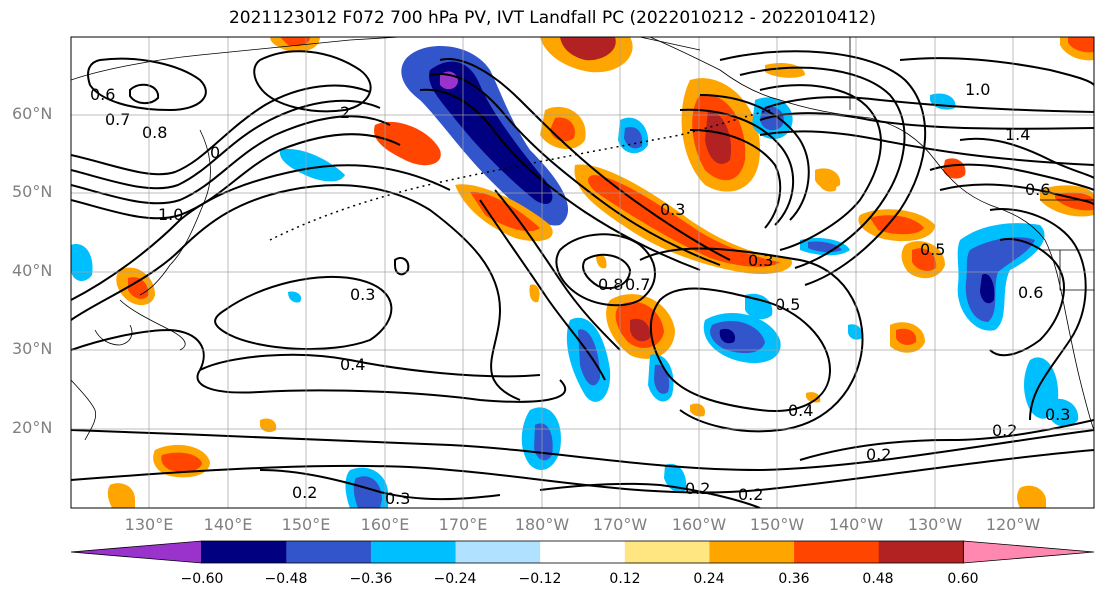 The height and width of the screenshot is (601, 1105). What do you see at coordinates (794, 579) in the screenshot?
I see `colorbar-tick-label: 0.36` at bounding box center [794, 579].